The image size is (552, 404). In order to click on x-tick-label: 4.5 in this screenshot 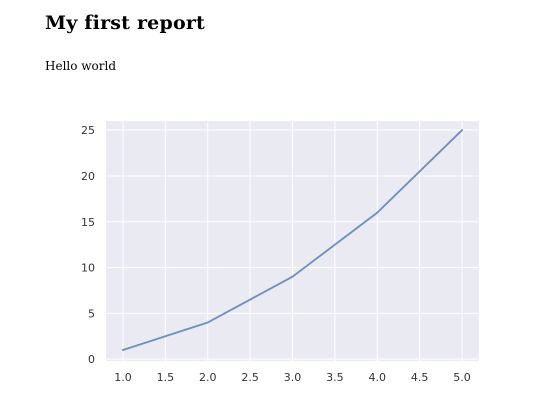, I will do `click(420, 377)`.